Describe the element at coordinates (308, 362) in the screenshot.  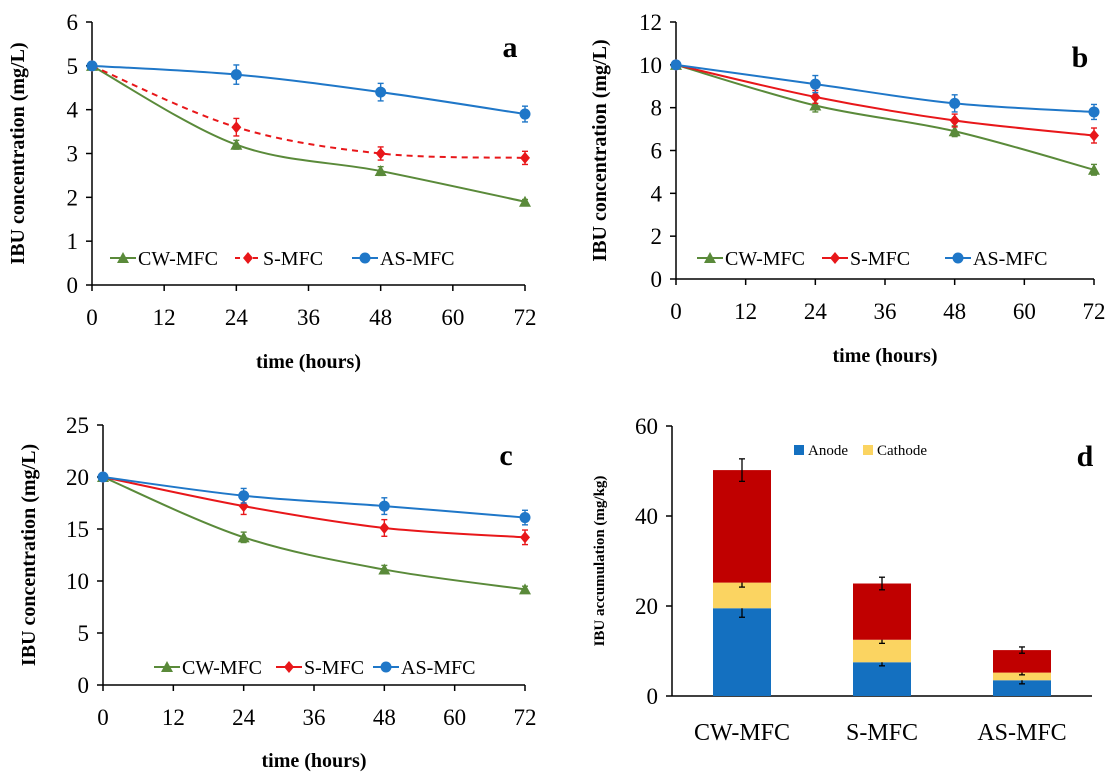
I see `x-axis-label: time (hours)` at that location.